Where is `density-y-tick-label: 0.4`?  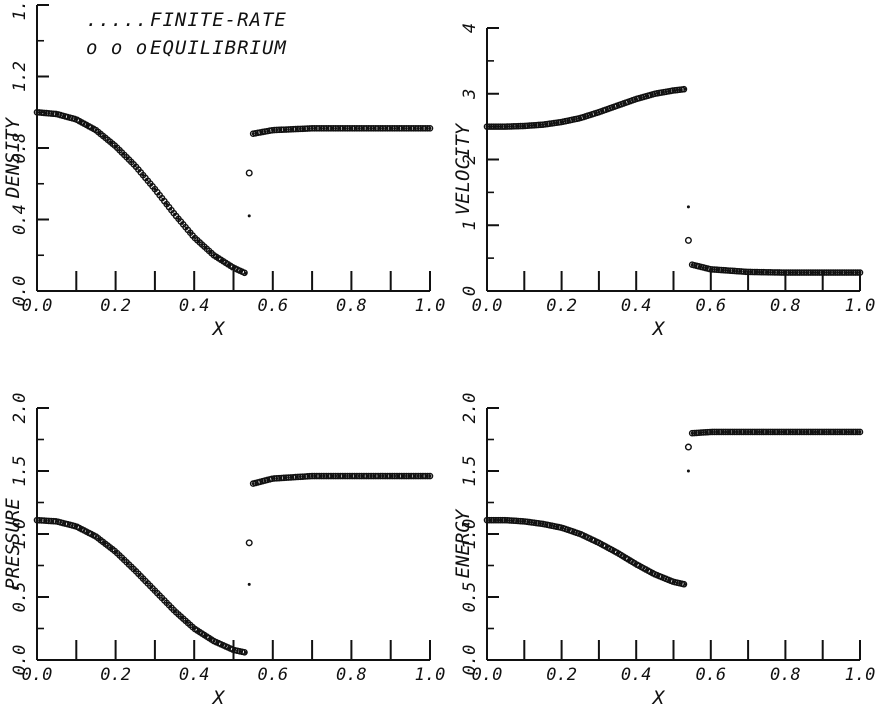
density-y-tick-label: 0.4 is located at coordinates (20, 219).